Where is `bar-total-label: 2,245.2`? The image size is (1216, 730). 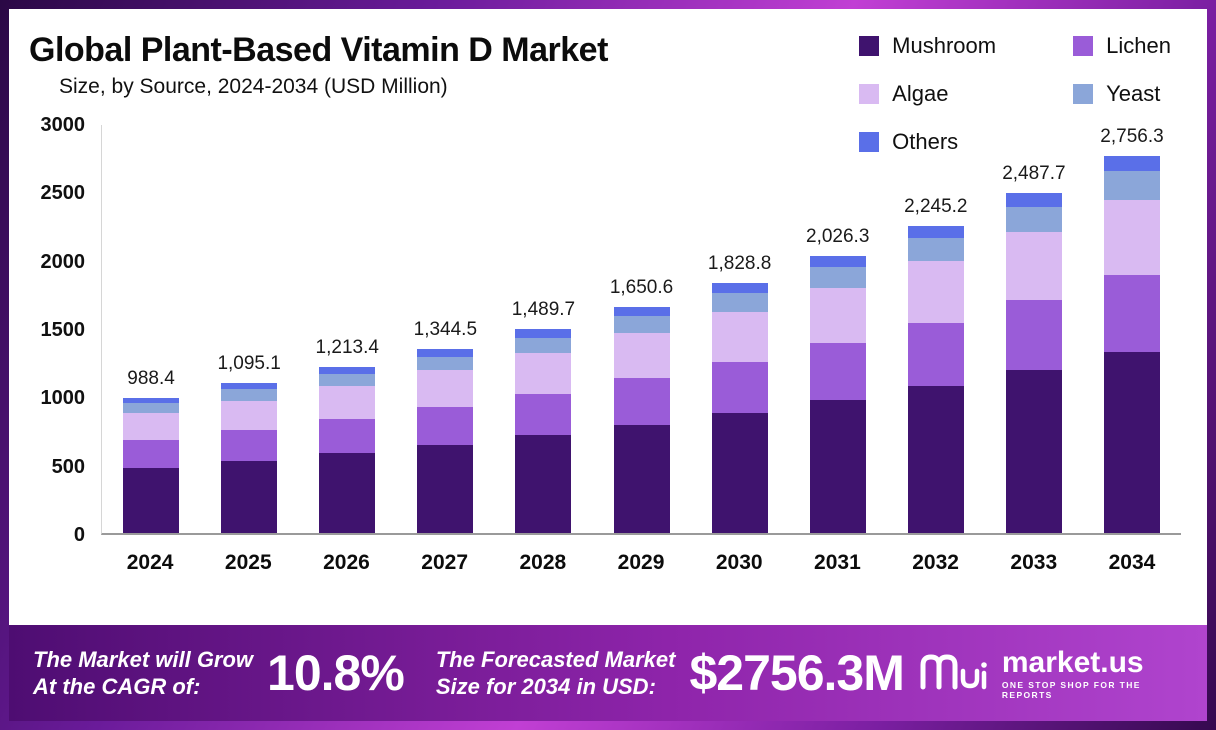 bar-total-label: 2,245.2 is located at coordinates (936, 207).